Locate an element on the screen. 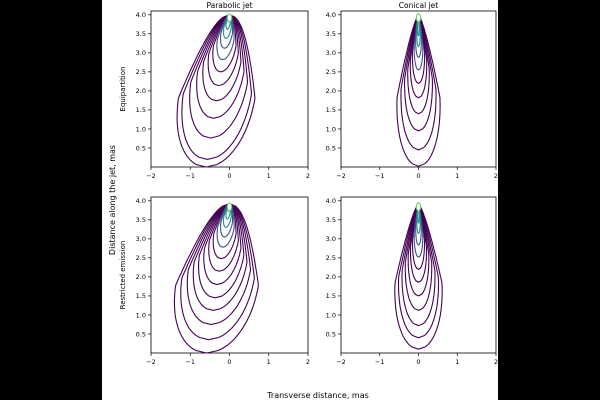  panel-4: −2 −1 0 1 2 0.5 1.0 1.5 2.0 2.5 3.0 3.5 4.0 is located at coordinates (412, 281).